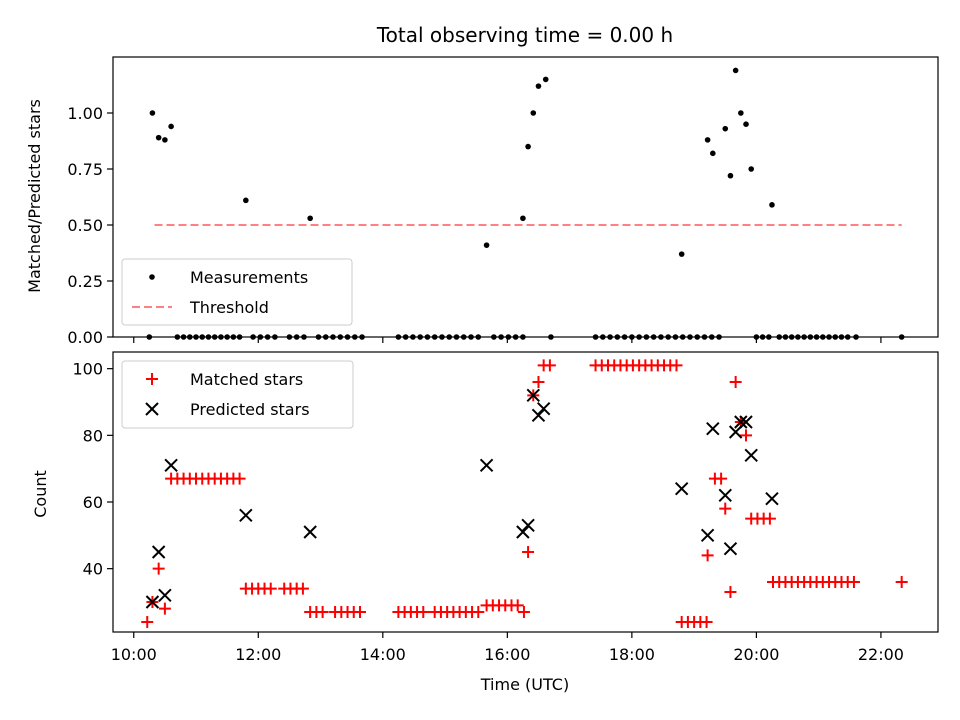 The width and height of the screenshot is (960, 720). I want to click on bottom-xtick-label: 10:00, so click(134, 654).